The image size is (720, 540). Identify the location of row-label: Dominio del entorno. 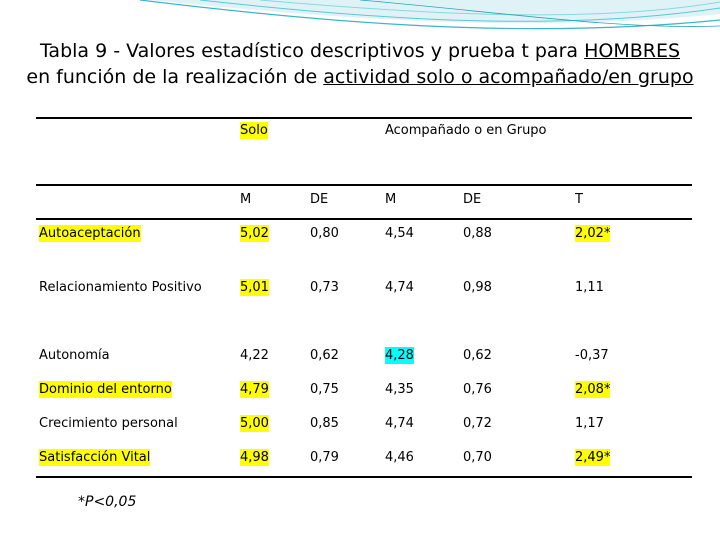
(105, 389).